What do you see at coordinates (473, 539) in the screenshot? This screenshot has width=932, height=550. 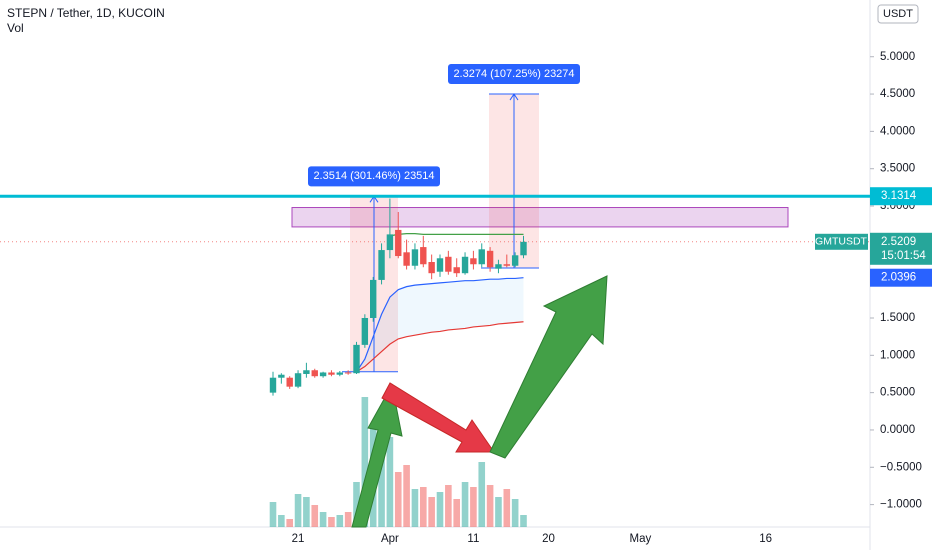 I see `x-tick-label: 11` at bounding box center [473, 539].